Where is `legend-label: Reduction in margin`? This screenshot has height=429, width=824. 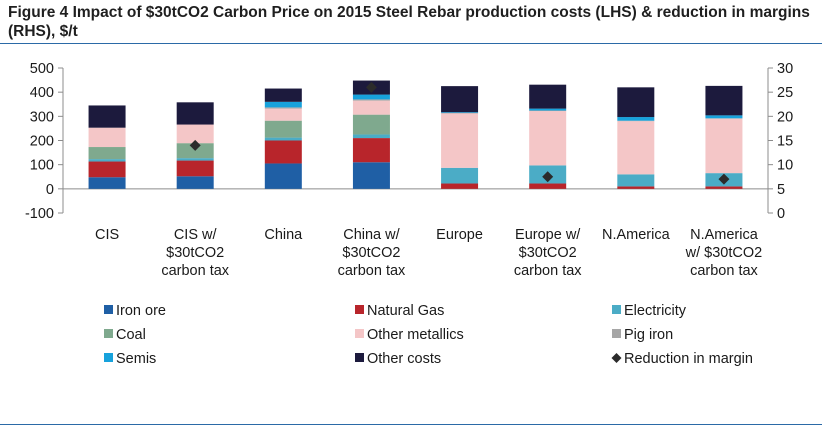 legend-label: Reduction in margin is located at coordinates (688, 359).